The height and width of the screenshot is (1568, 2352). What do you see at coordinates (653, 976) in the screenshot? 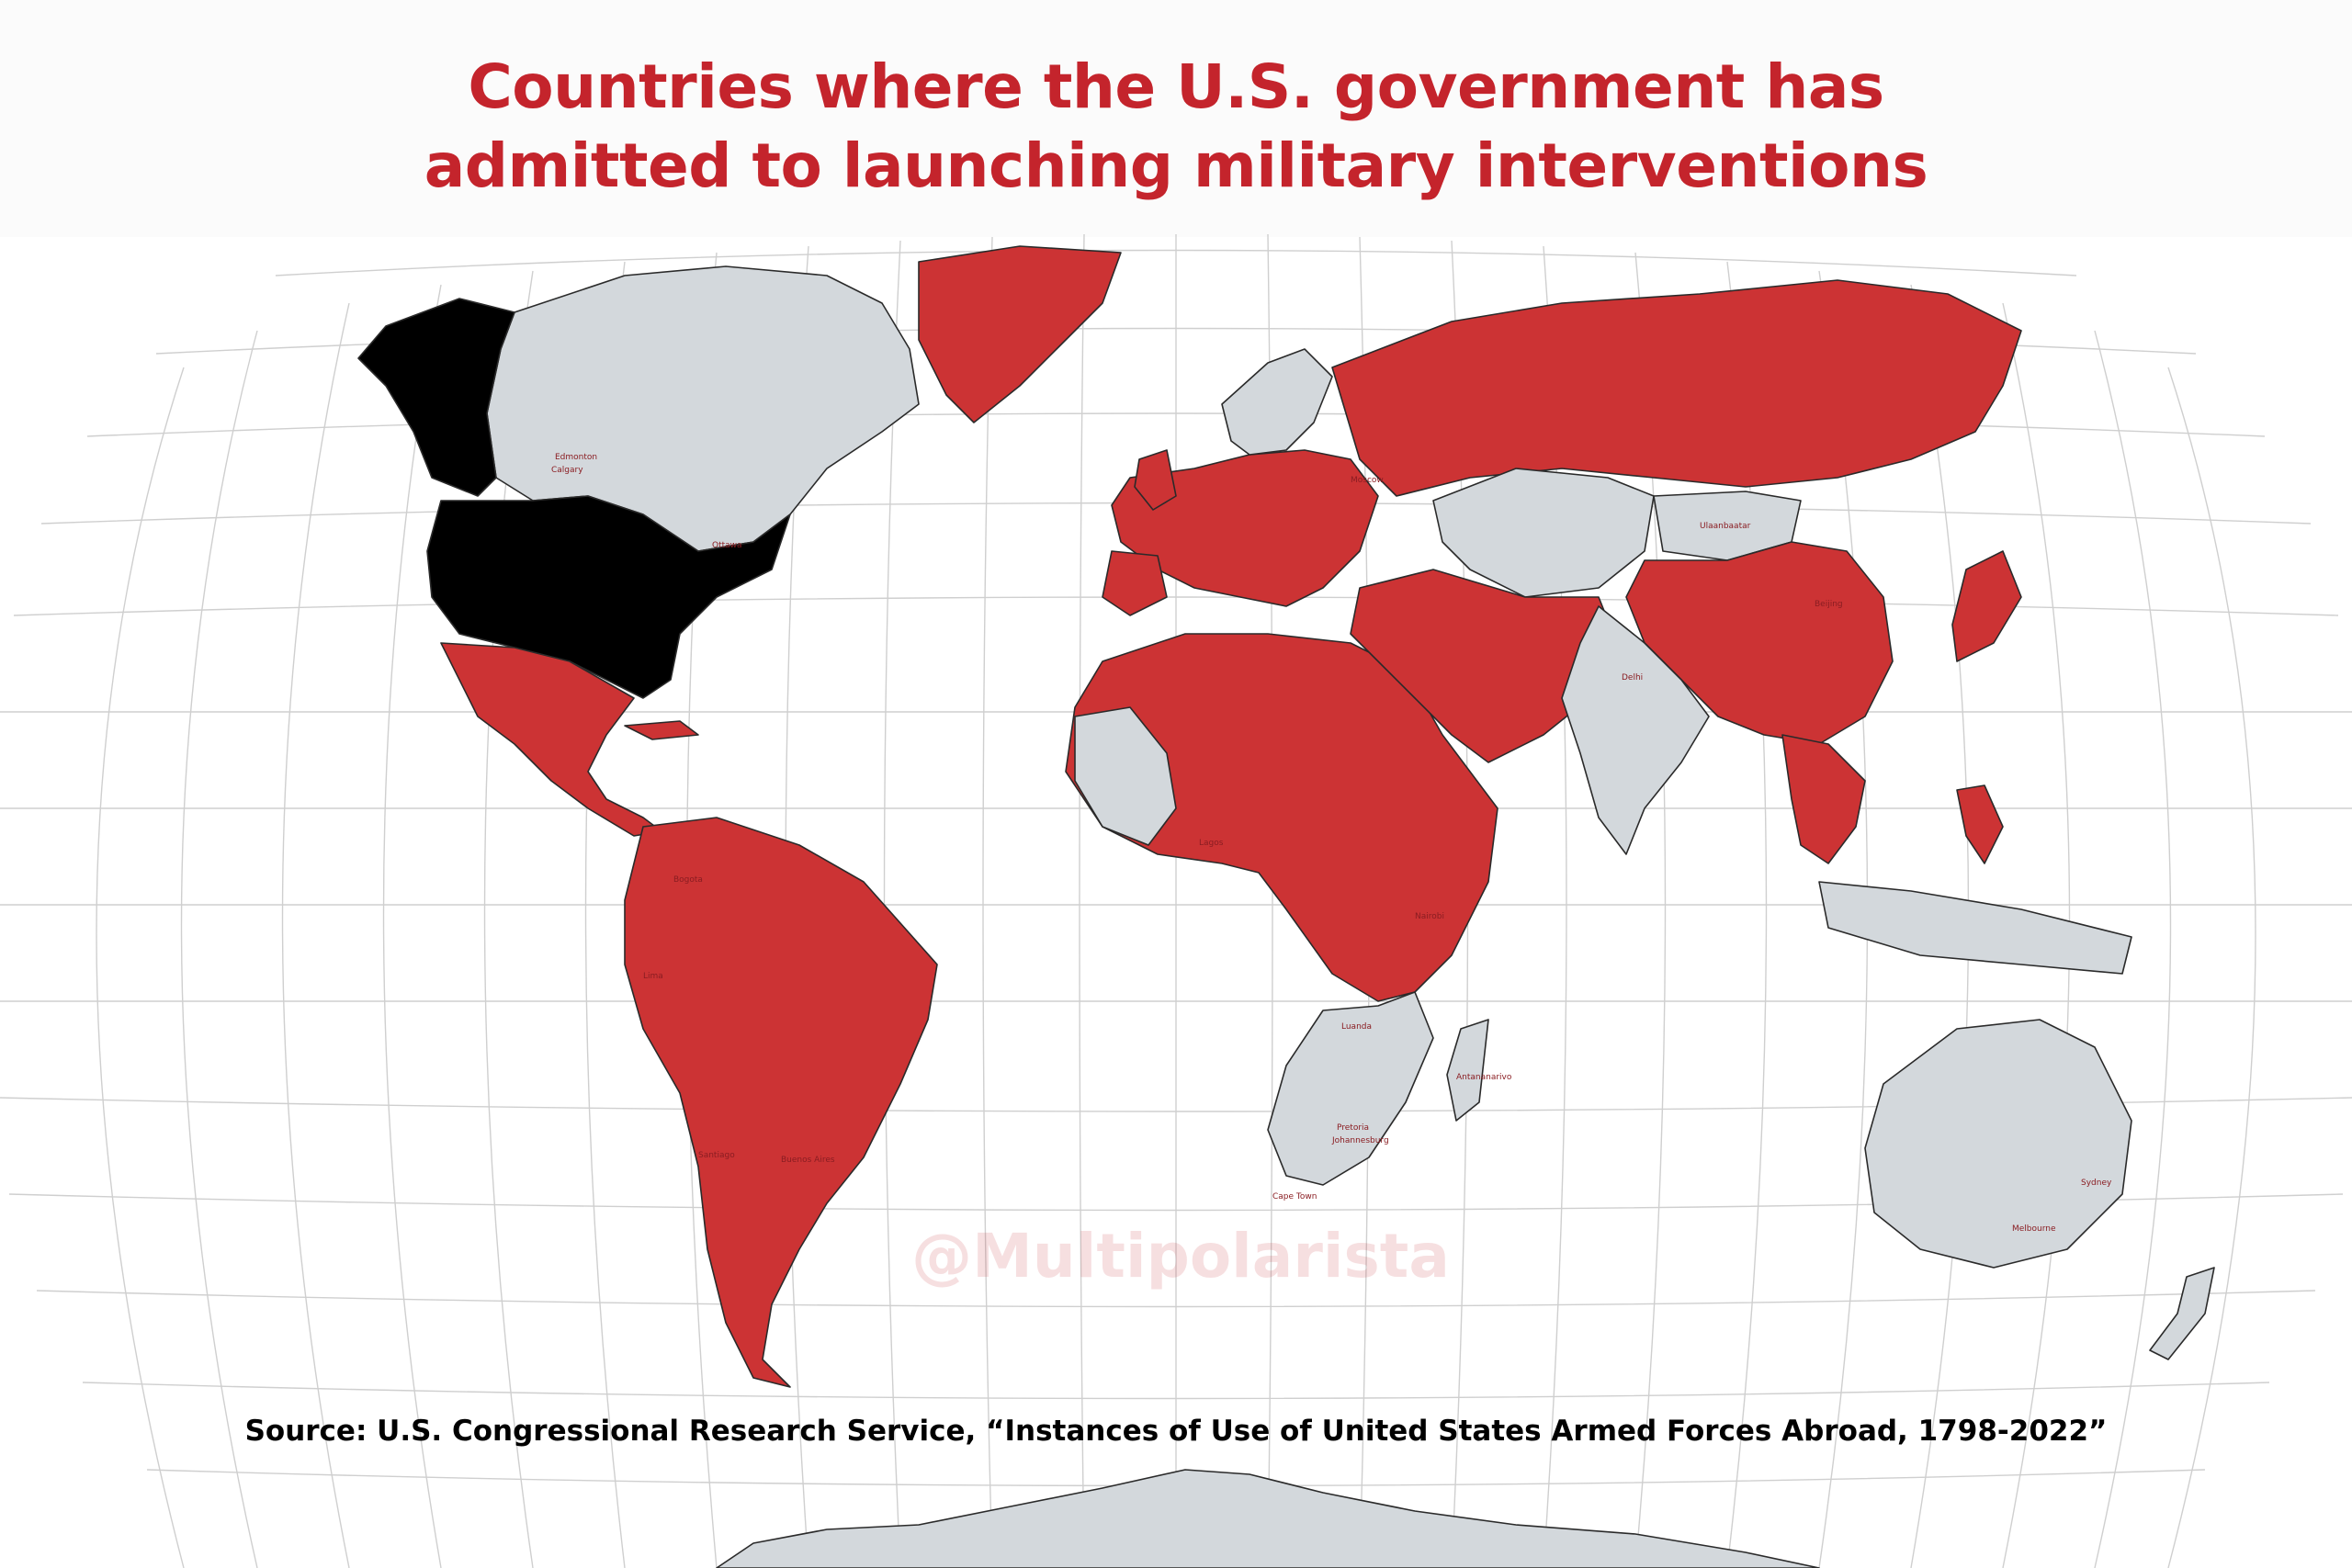
I see `city-label: Lima` at bounding box center [653, 976].